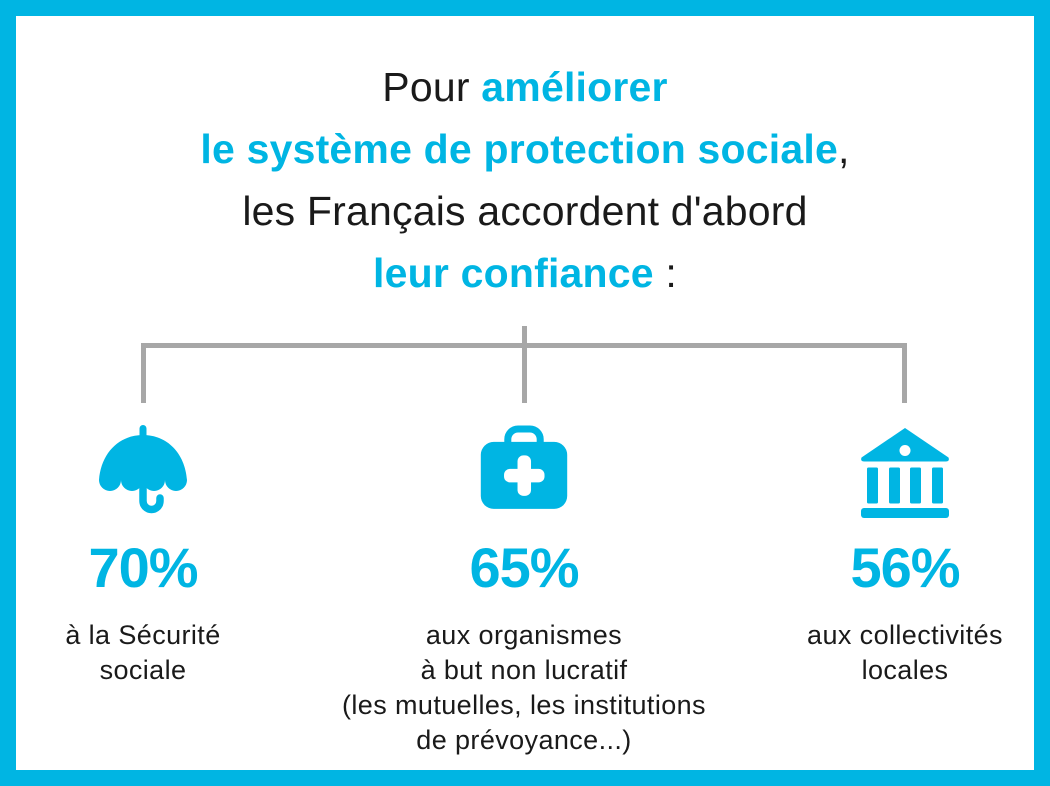 This screenshot has height=786, width=1050. What do you see at coordinates (905, 470) in the screenshot?
I see `bank-building-icon` at bounding box center [905, 470].